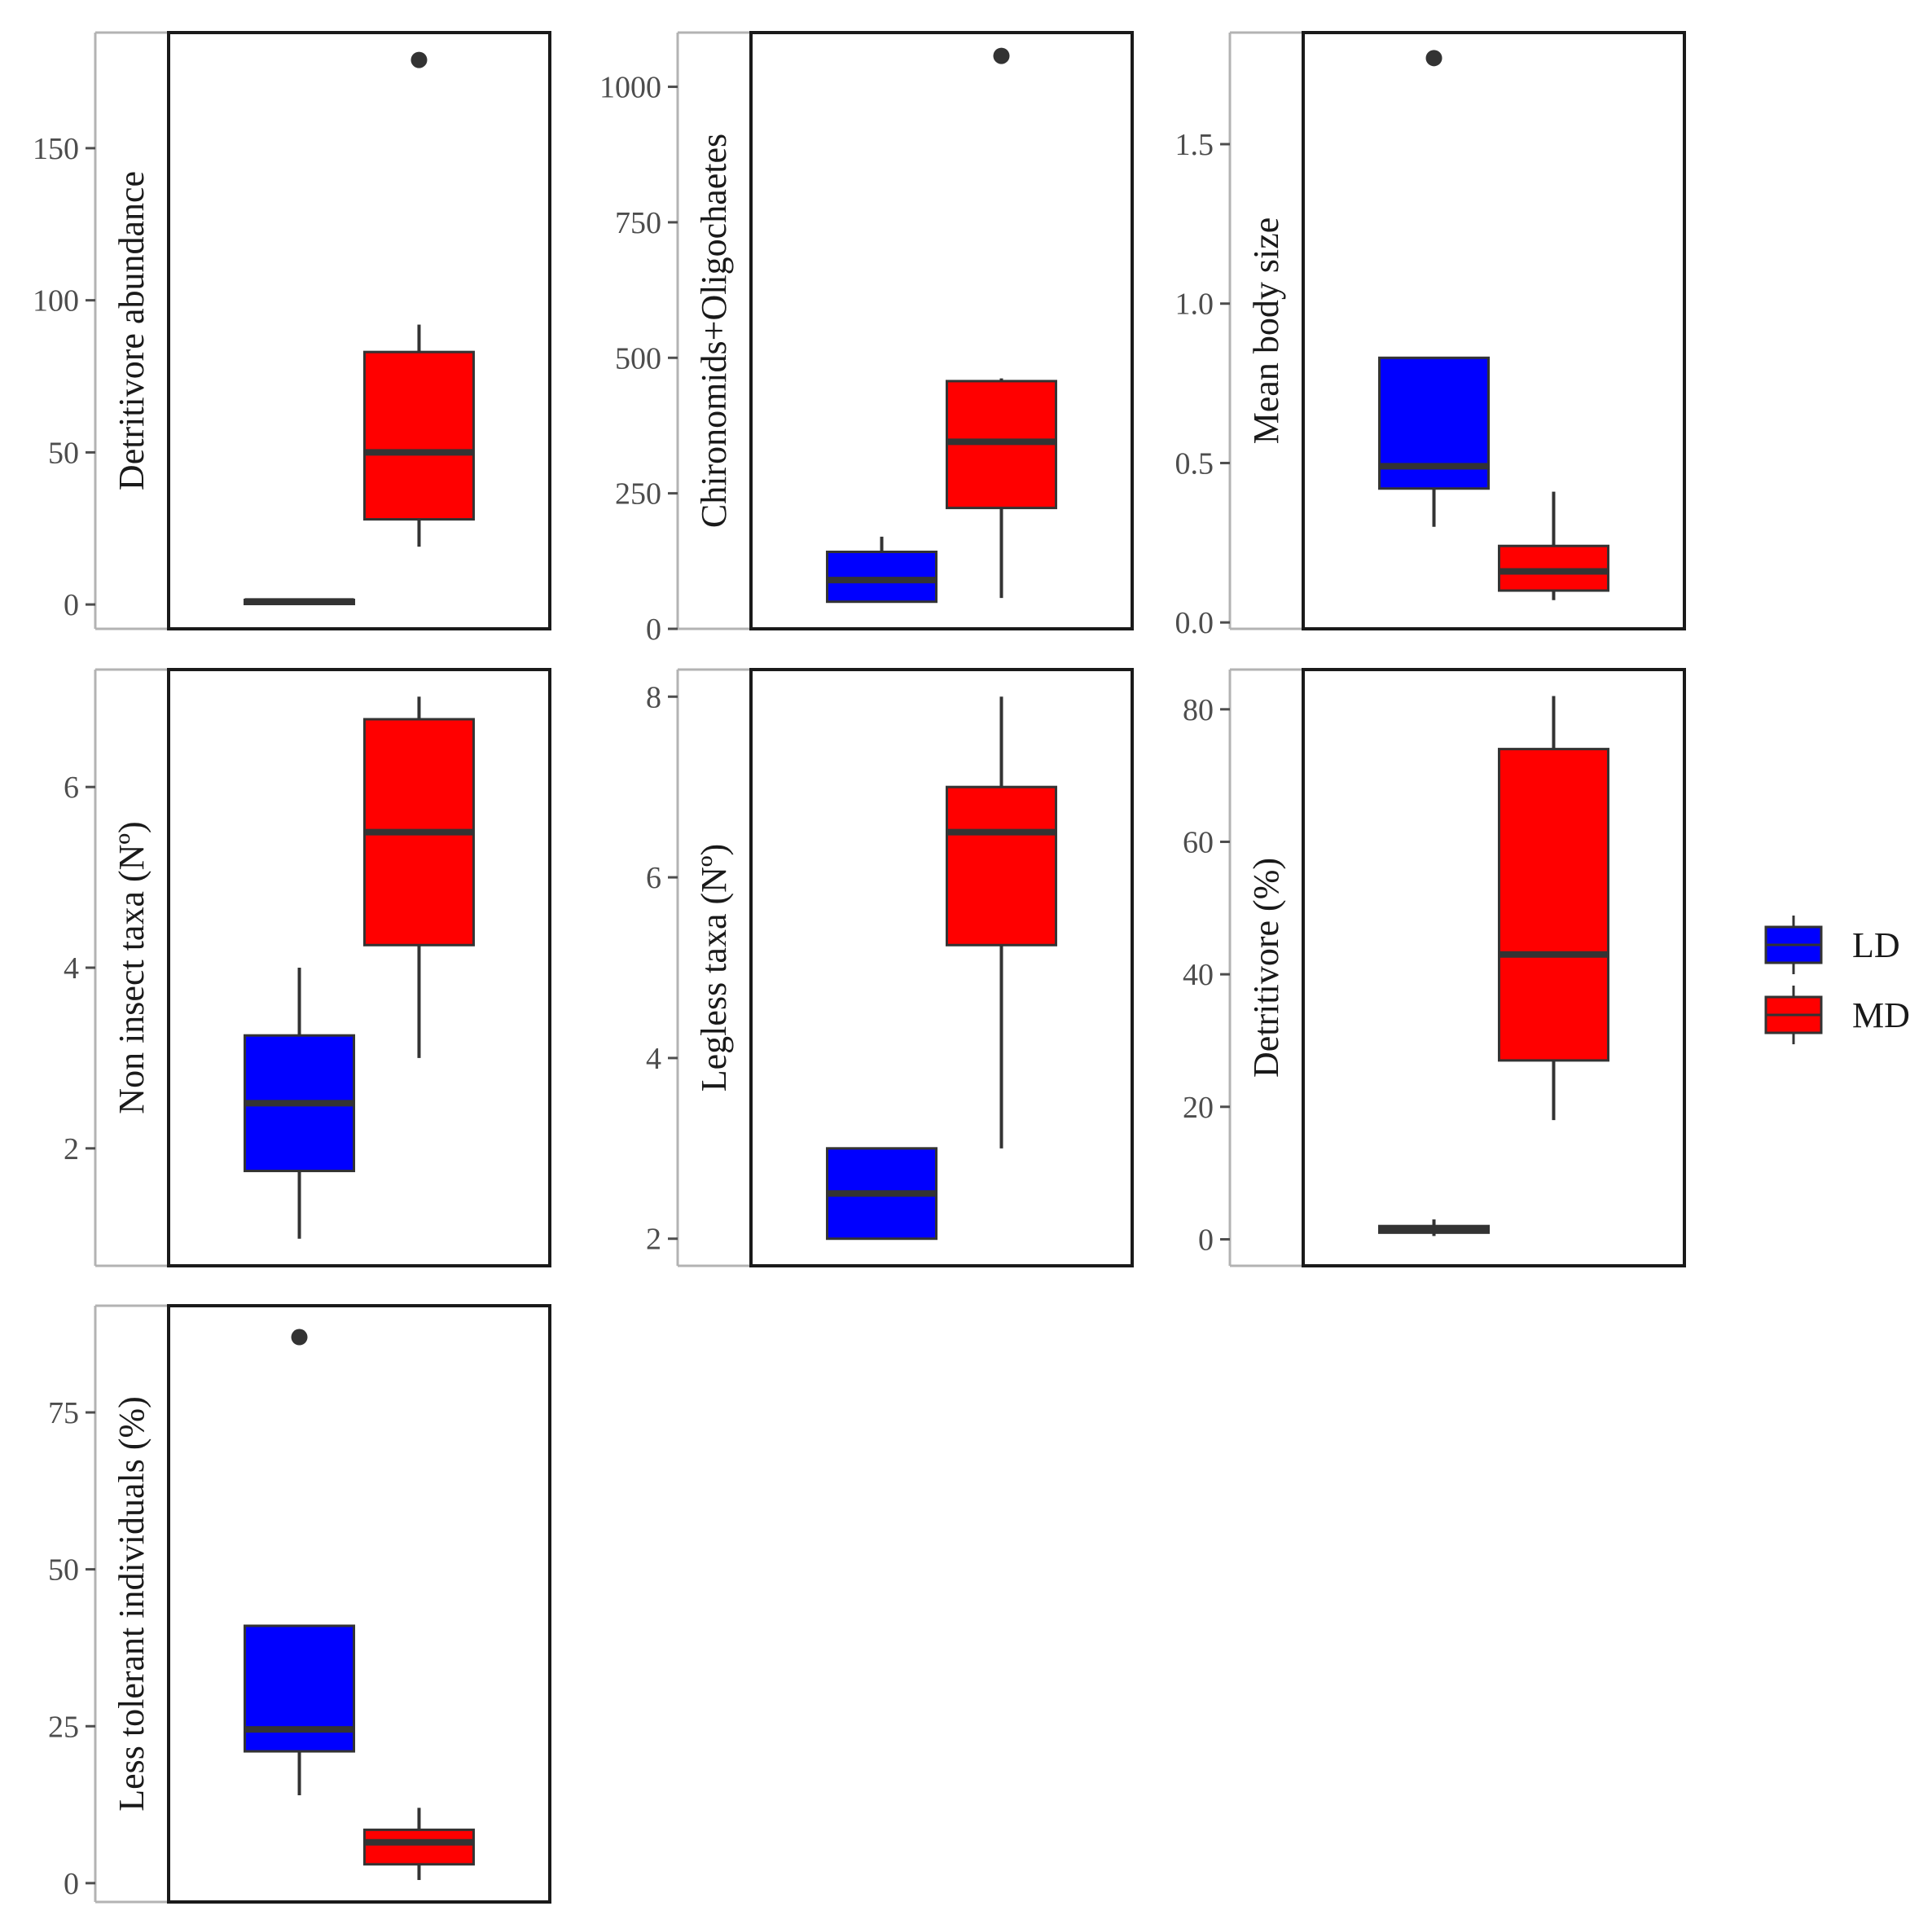  I want to click on panel-title: Less tolerant individuals (%), so click(132, 1604).